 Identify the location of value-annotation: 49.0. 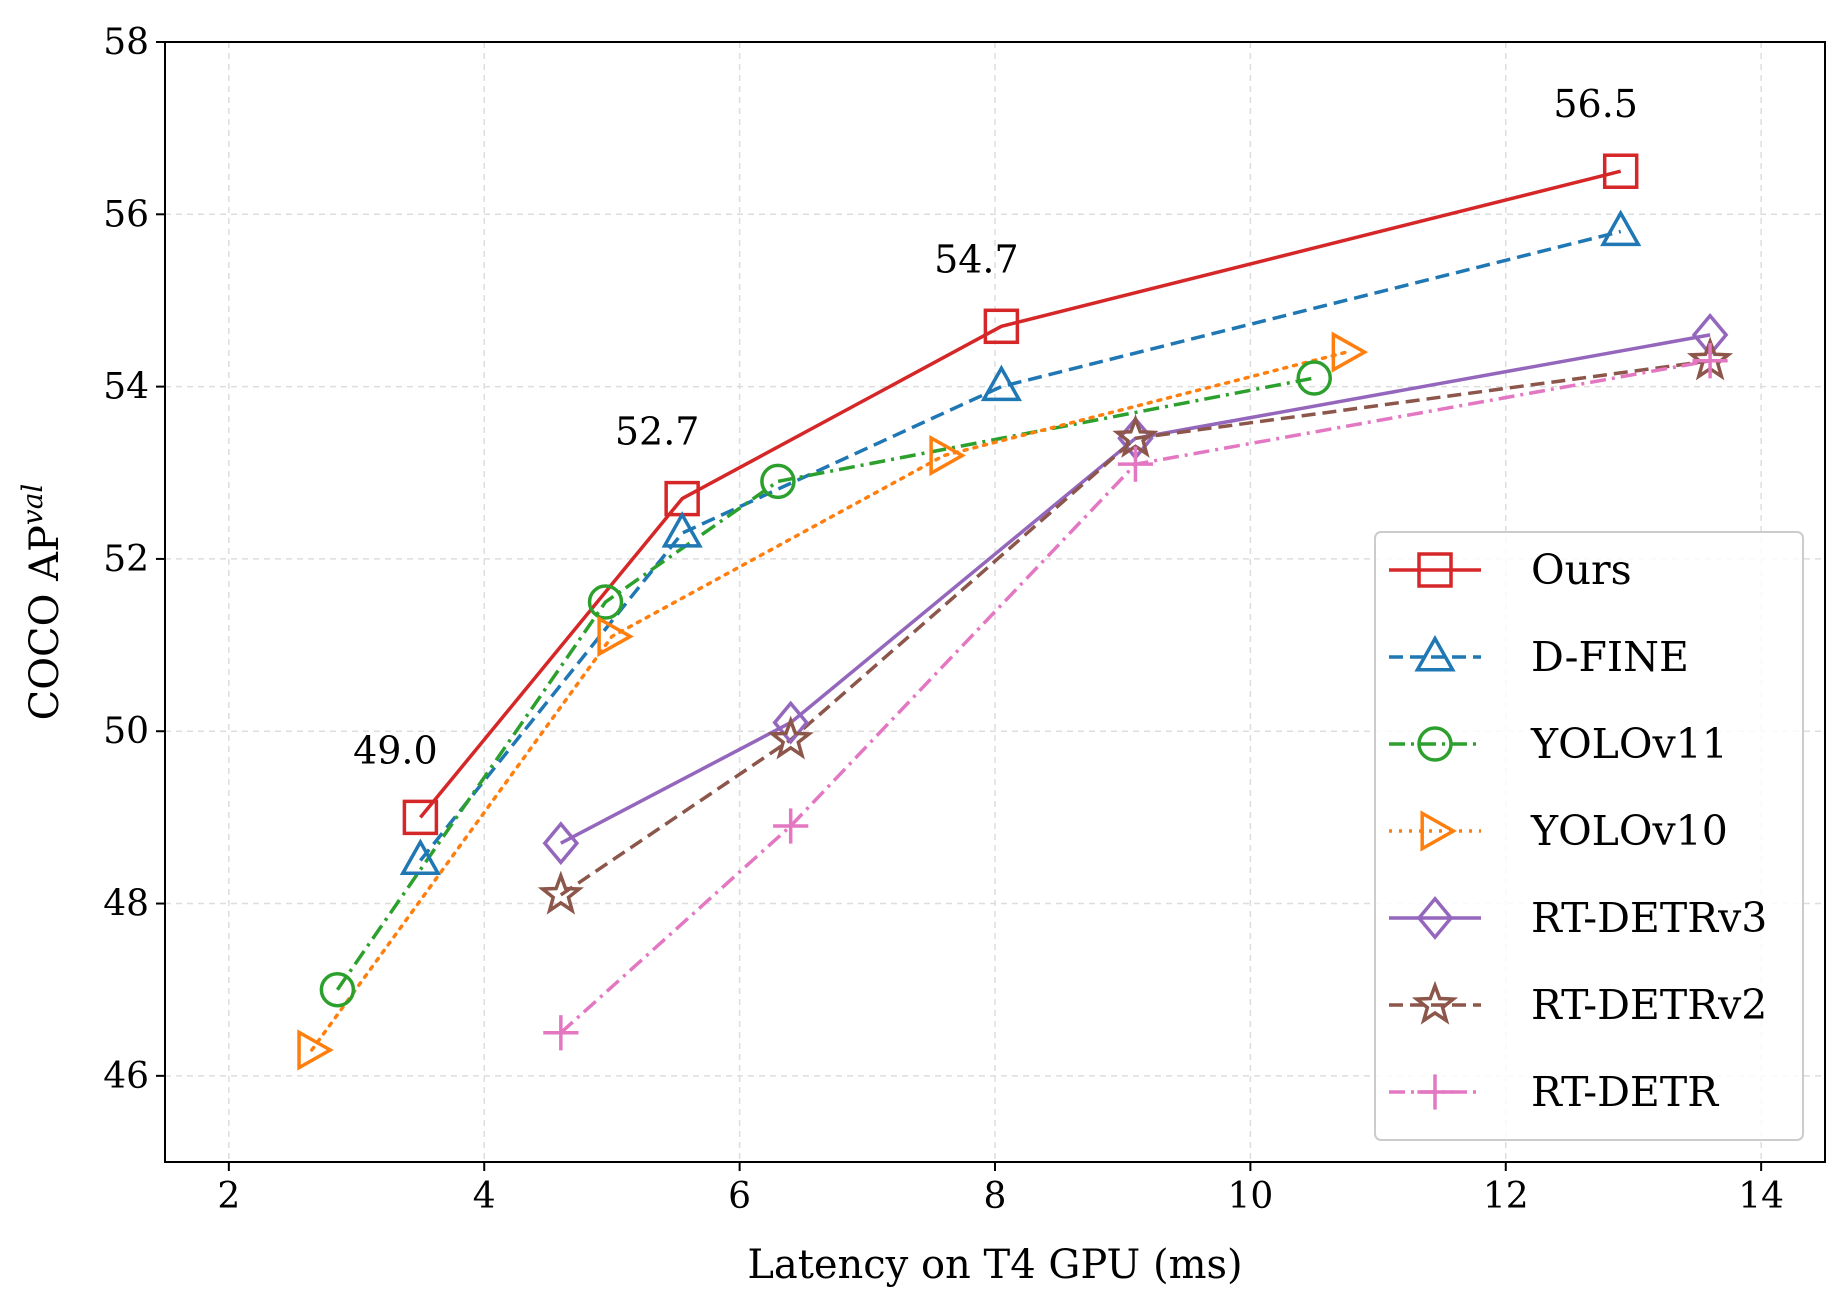
(395, 750).